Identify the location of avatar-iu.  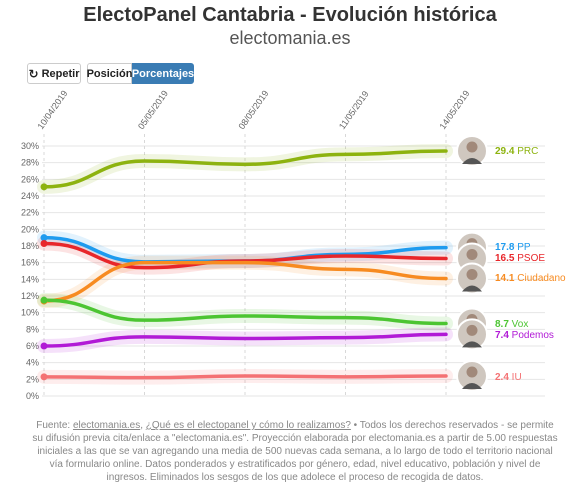
(472, 376).